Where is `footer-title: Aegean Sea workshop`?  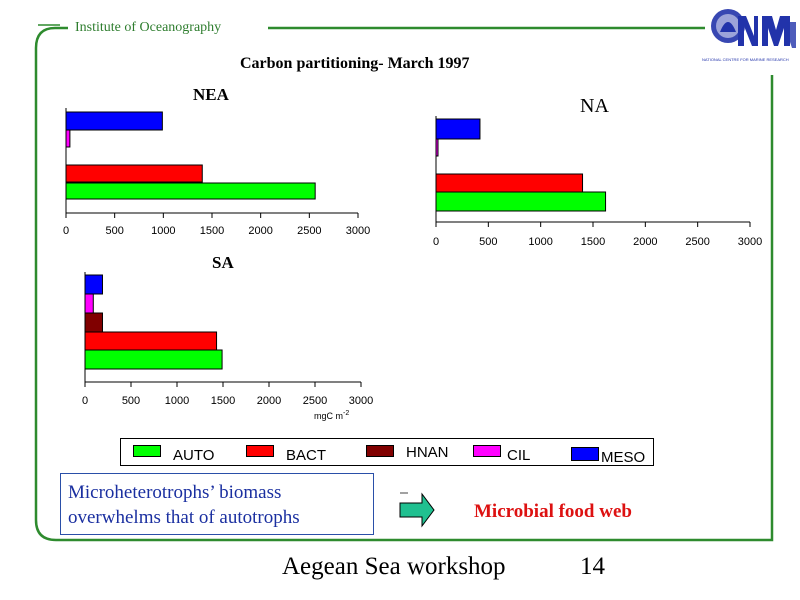 footer-title: Aegean Sea workshop is located at coordinates (394, 566).